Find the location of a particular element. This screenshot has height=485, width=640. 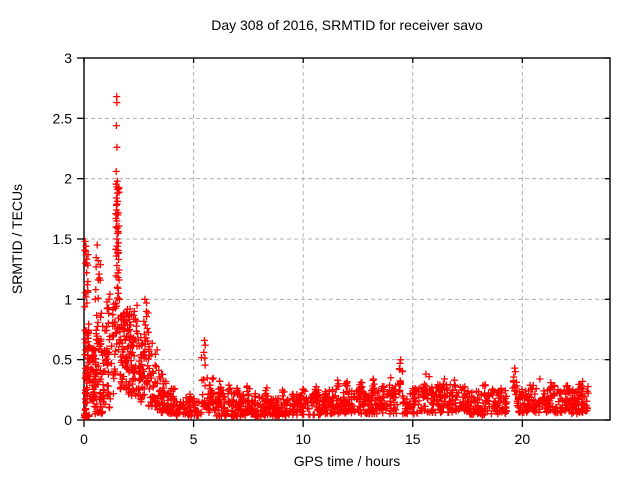

x-axis-label: GPS time / hours is located at coordinates (347, 461).